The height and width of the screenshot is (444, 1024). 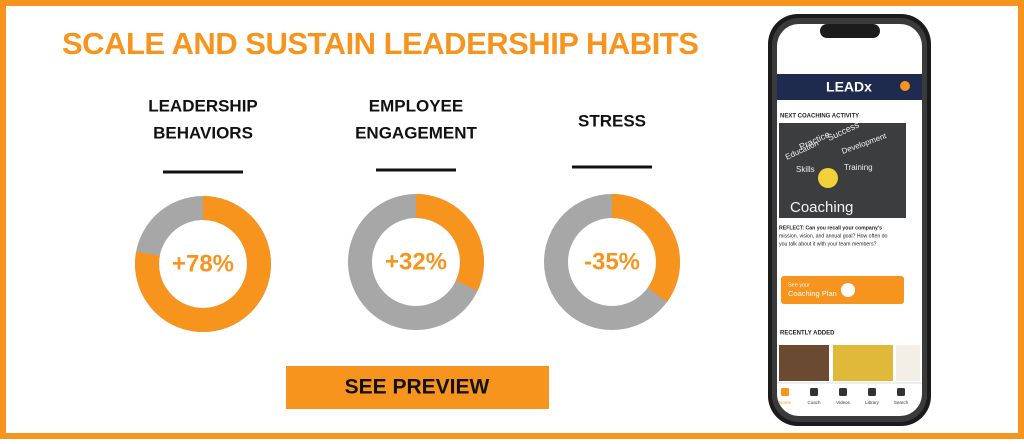 I want to click on donut-label: +78%, so click(x=203, y=263).